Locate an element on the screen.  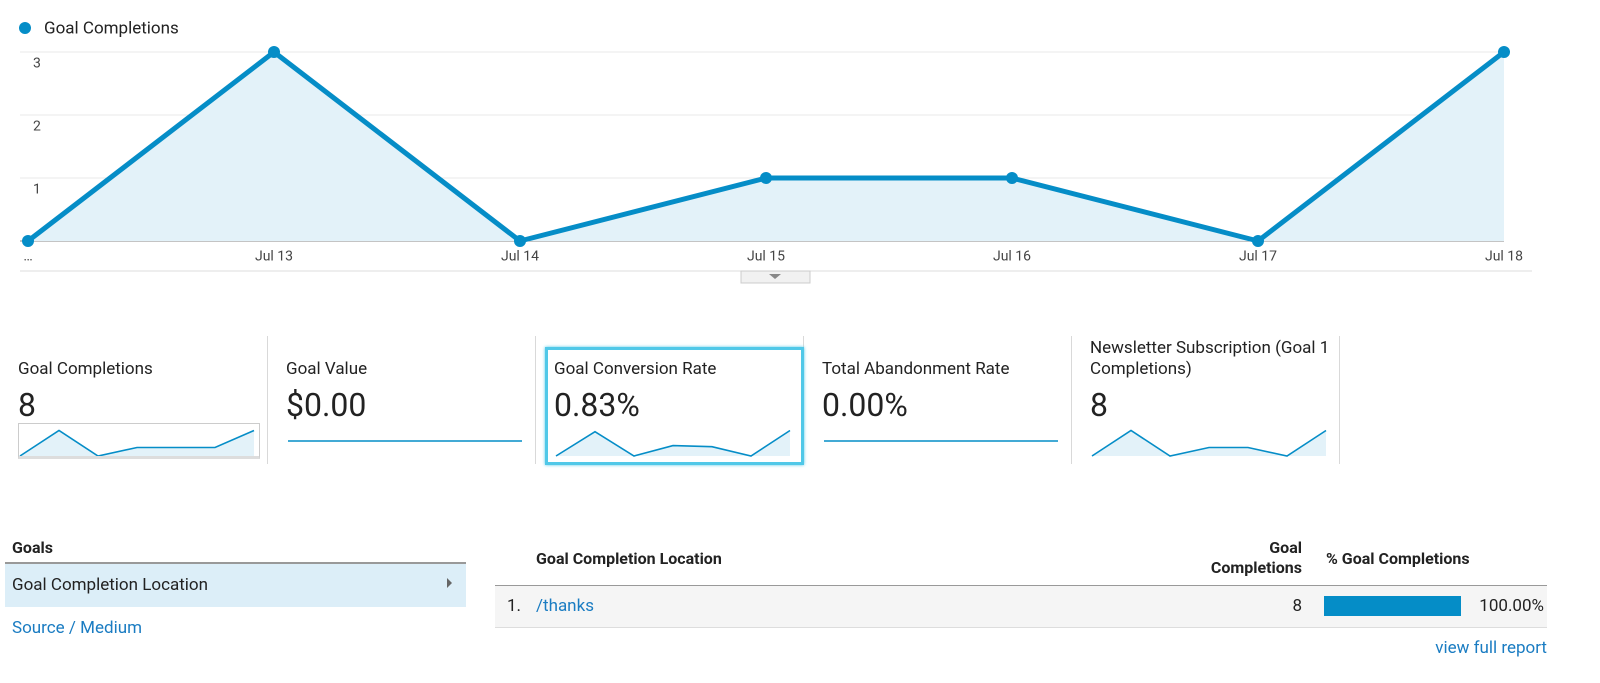
goals-nav-title: Goals is located at coordinates (32, 547).